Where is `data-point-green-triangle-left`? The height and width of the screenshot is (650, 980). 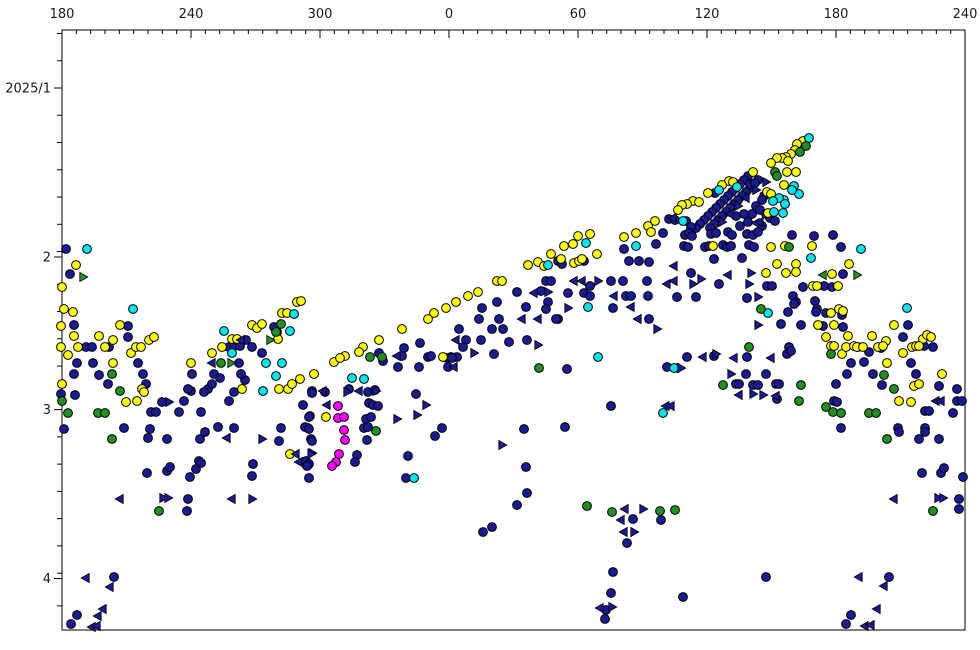
data-point-green-triangle-left is located at coordinates (822, 275).